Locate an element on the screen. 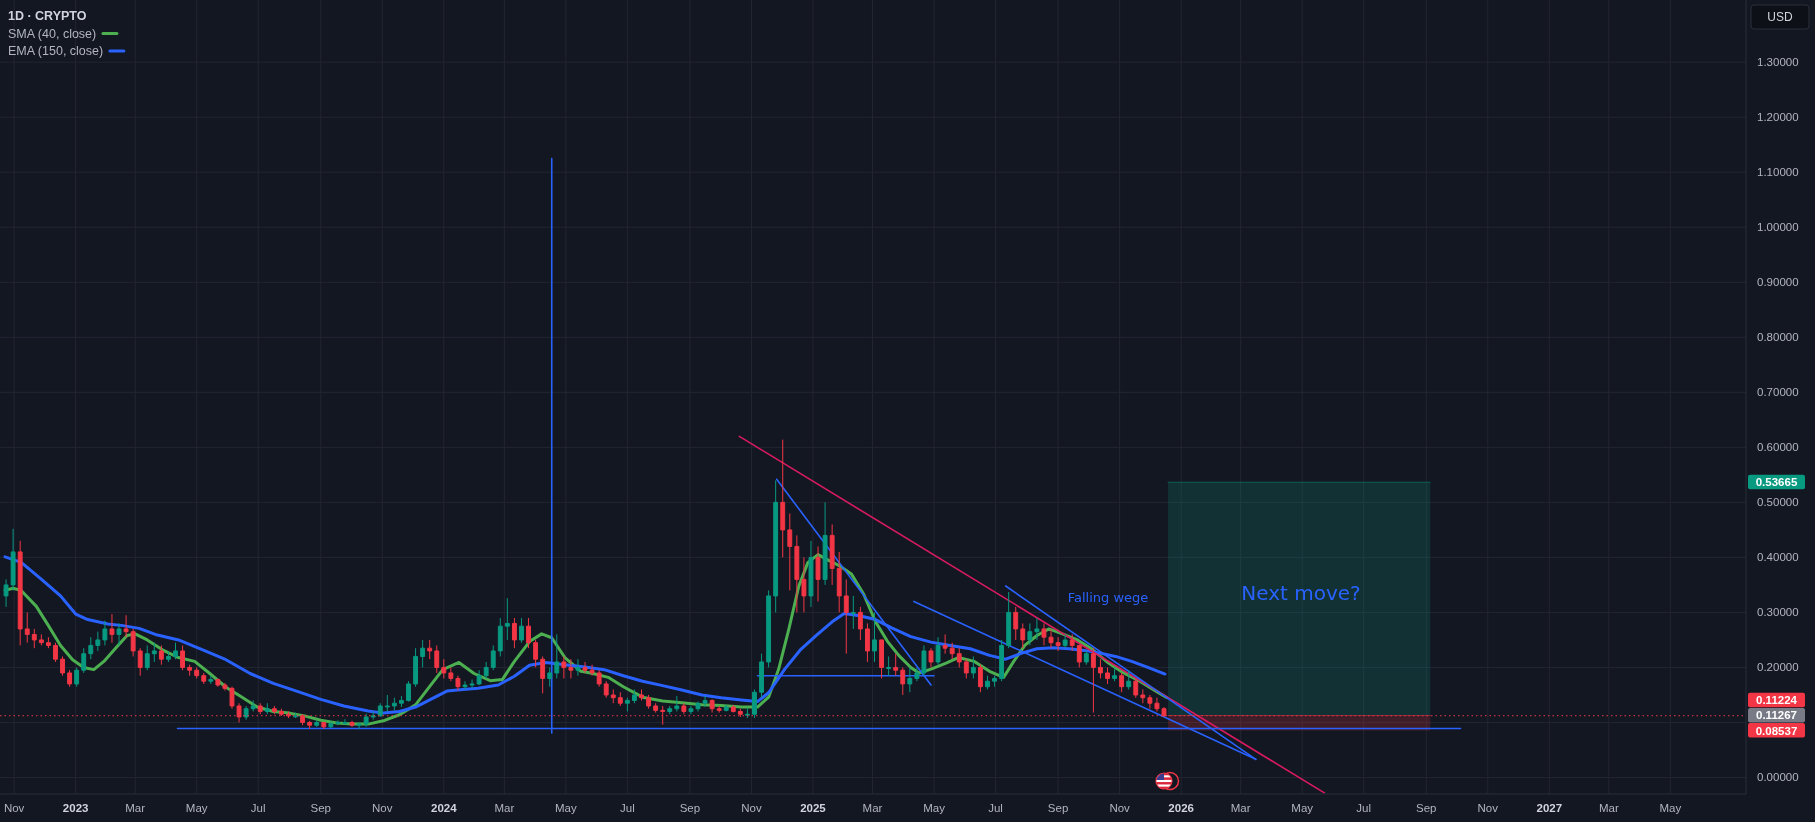  y-tick-label: 0.20000 is located at coordinates (1778, 667).